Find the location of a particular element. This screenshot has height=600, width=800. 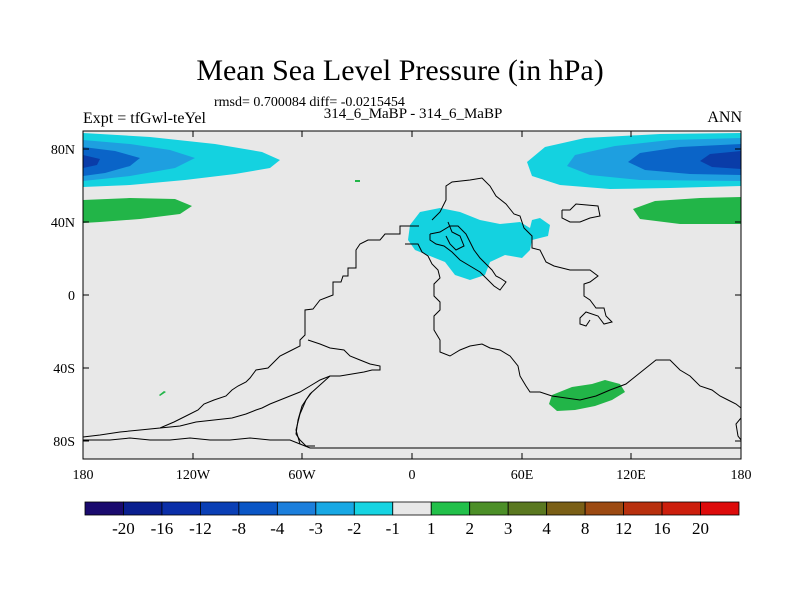

lon-tick-60e: 60E is located at coordinates (522, 475).